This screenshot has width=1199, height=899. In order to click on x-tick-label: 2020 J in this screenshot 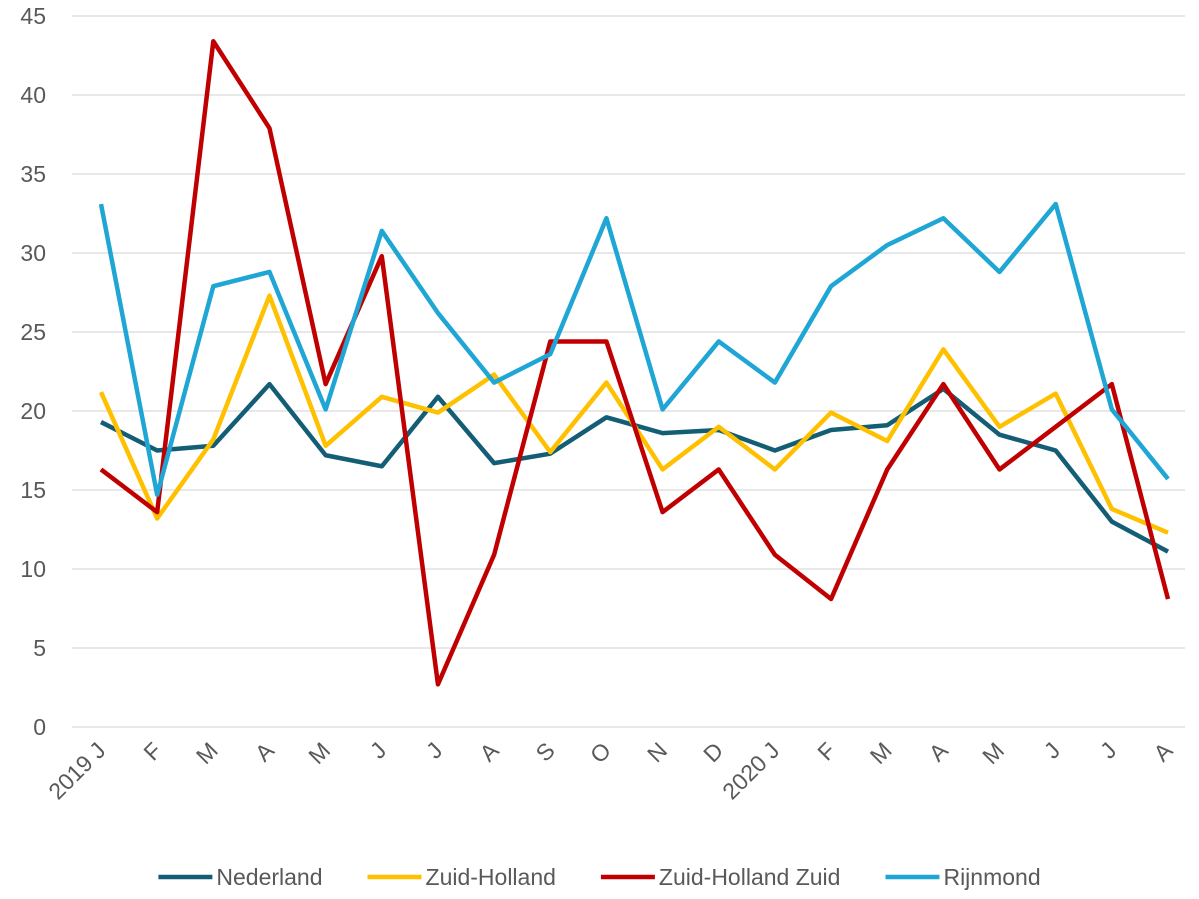, I will do `click(750, 770)`.